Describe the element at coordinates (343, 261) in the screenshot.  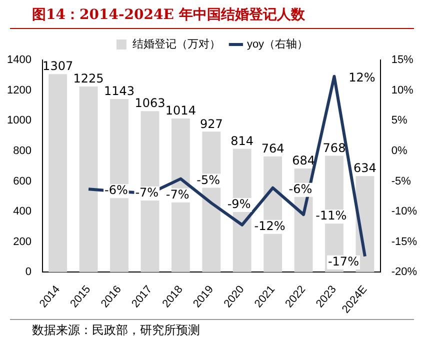
I see `data-label: -17%` at that location.